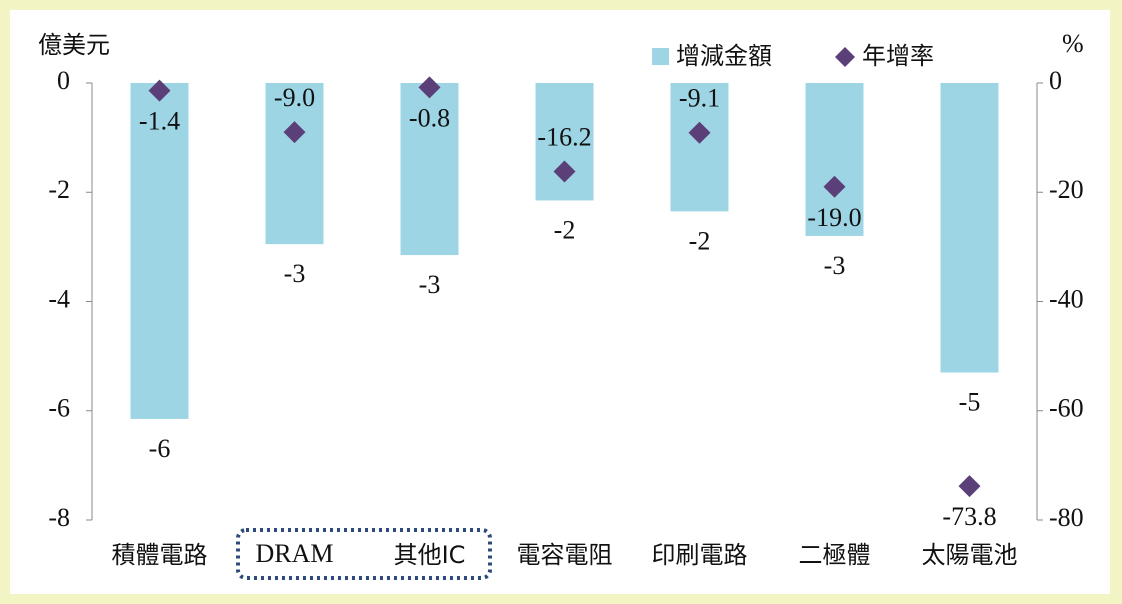 This screenshot has width=1122, height=604. Describe the element at coordinates (294, 97) in the screenshot. I see `rate-value-label: -9.0` at that location.